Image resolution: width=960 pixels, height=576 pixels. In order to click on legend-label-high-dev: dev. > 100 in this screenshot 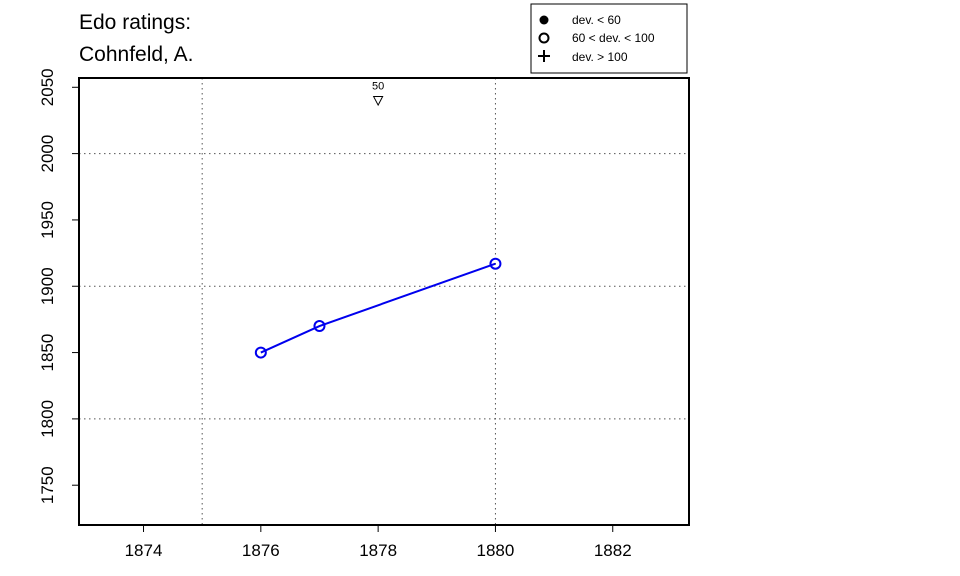, I will do `click(600, 57)`.